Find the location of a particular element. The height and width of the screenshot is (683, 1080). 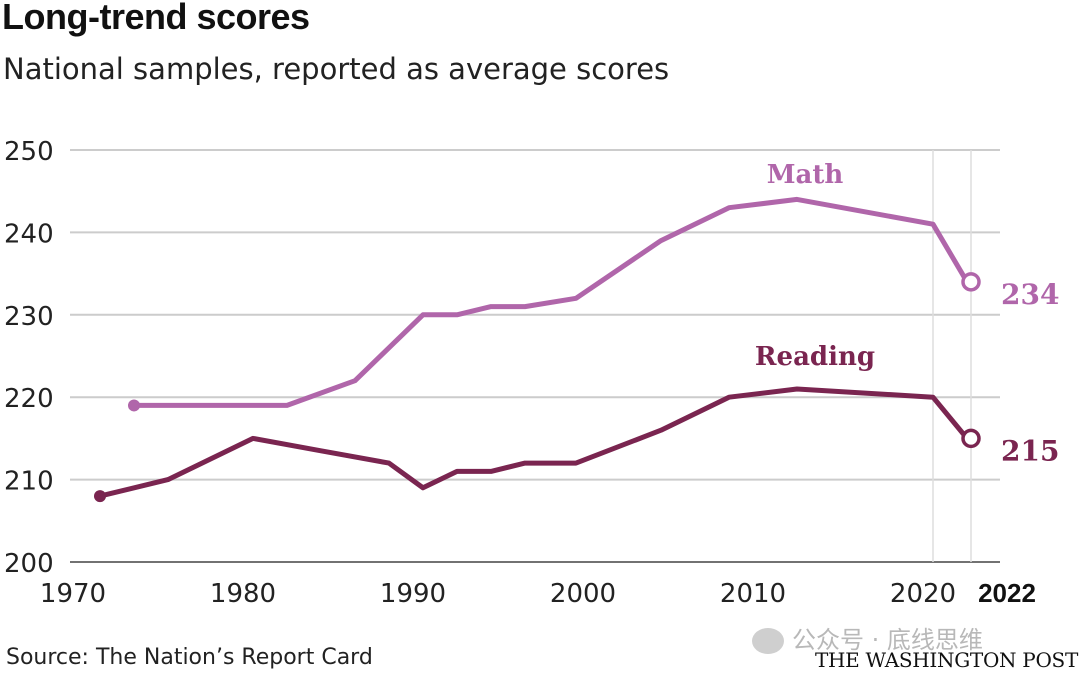

reference-lines is located at coordinates (952, 356).